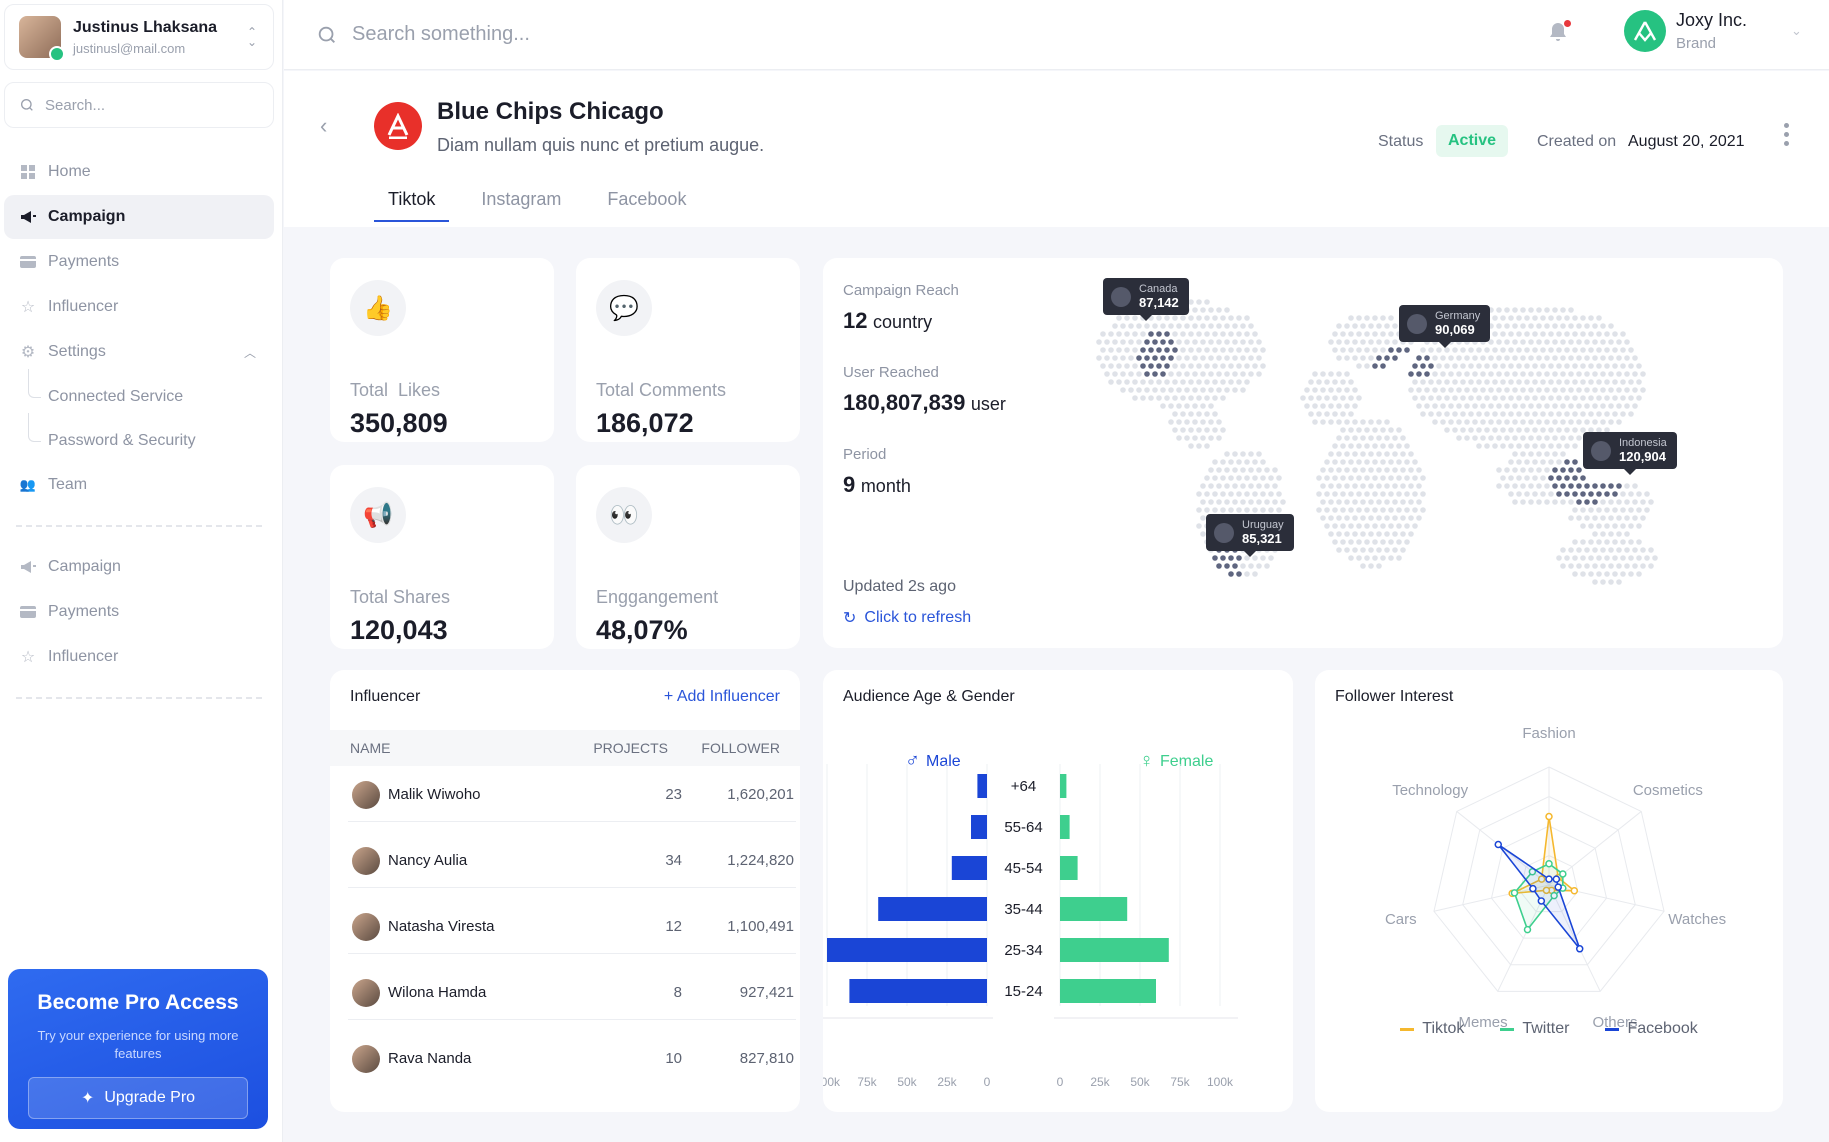 The height and width of the screenshot is (1142, 1829). Describe the element at coordinates (249, 352) in the screenshot. I see `chevron-up-icon: ︿` at that location.